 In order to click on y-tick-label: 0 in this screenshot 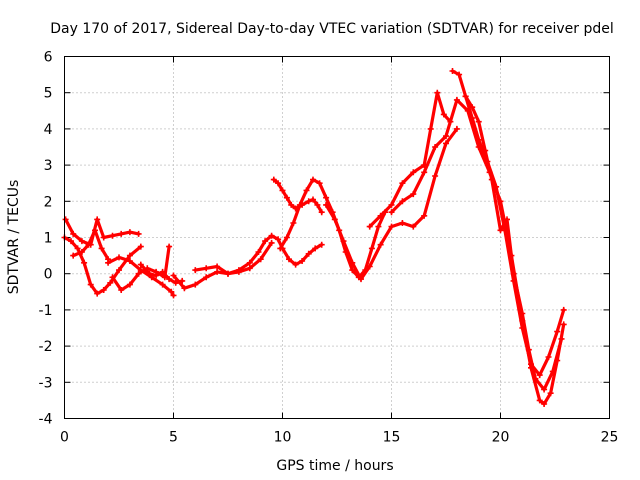, I will do `click(48, 275)`.